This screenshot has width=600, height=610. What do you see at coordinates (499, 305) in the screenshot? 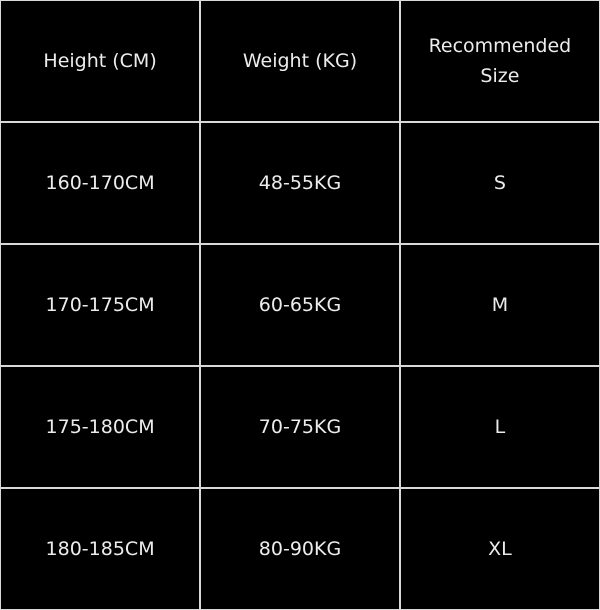
I see `size-cell: M` at bounding box center [499, 305].